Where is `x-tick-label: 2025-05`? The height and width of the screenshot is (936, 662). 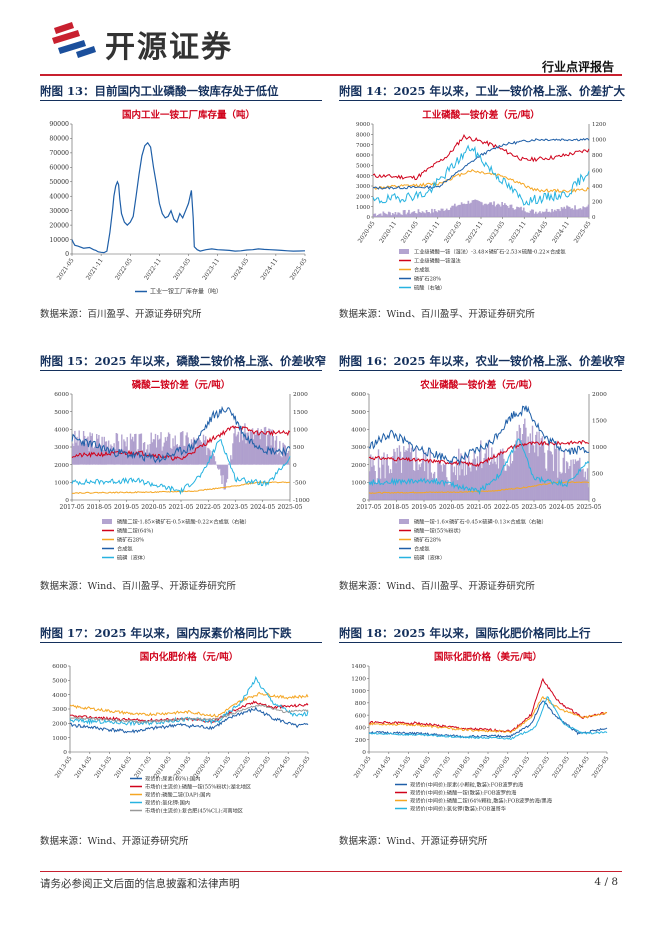
x-tick-label: 2025-05 is located at coordinates (299, 269).